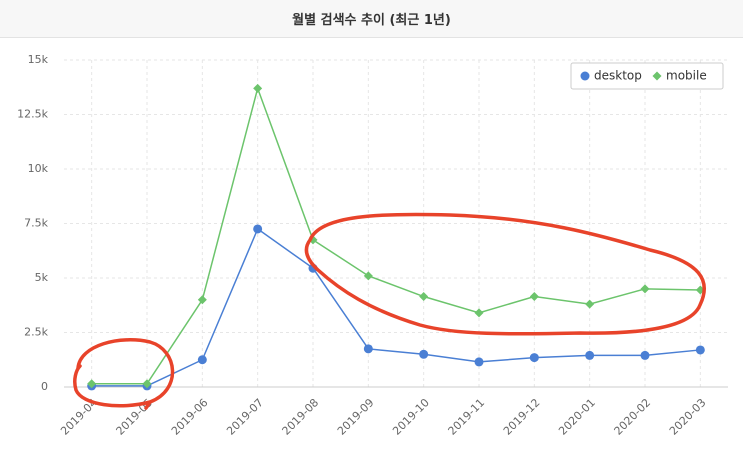 Image resolution: width=743 pixels, height=461 pixels. I want to click on x-tick-label: 2020-02, so click(633, 417).